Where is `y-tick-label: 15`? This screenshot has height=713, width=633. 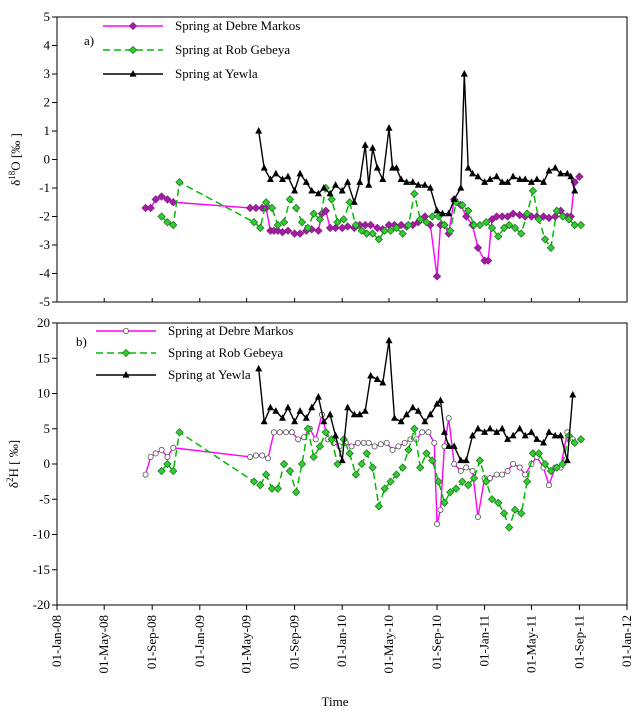 y-tick-label: 15 is located at coordinates (43, 357).